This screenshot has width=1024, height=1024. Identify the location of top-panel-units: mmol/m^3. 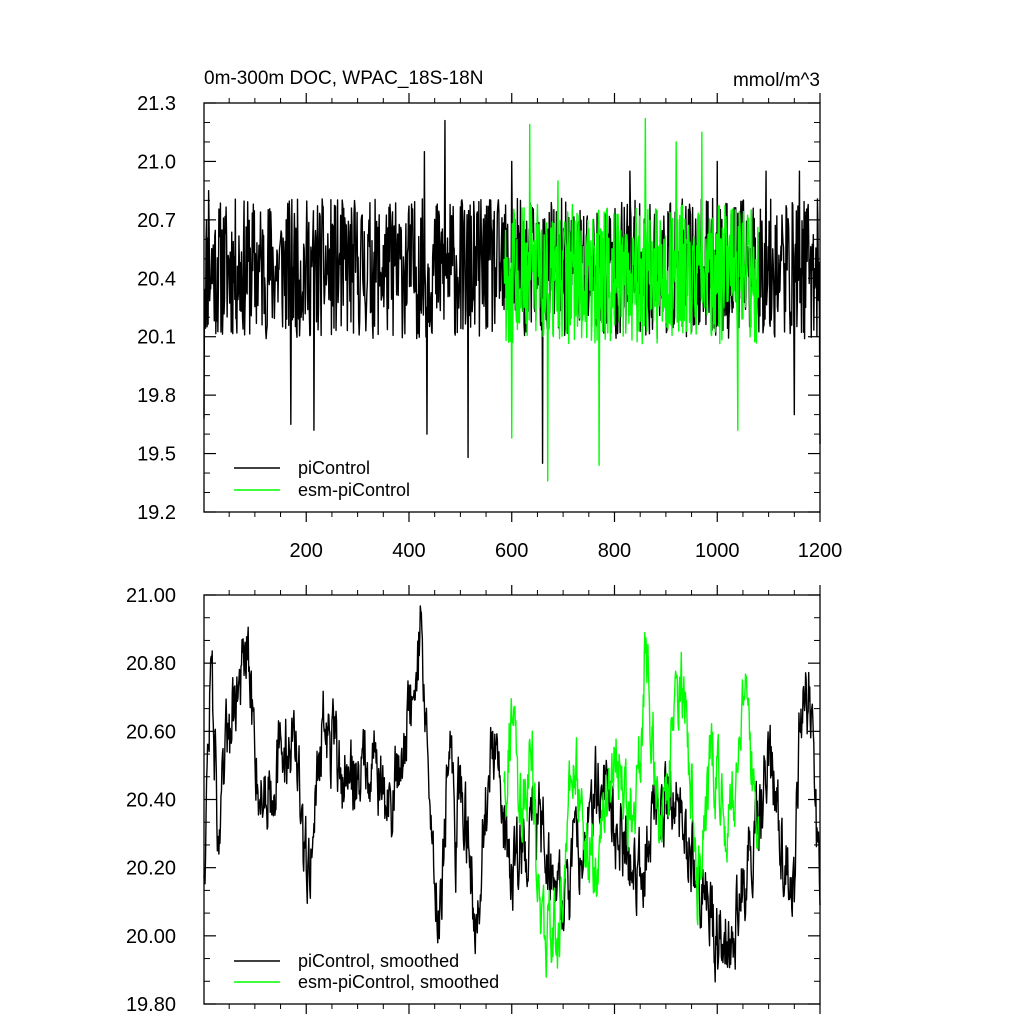
(776, 80).